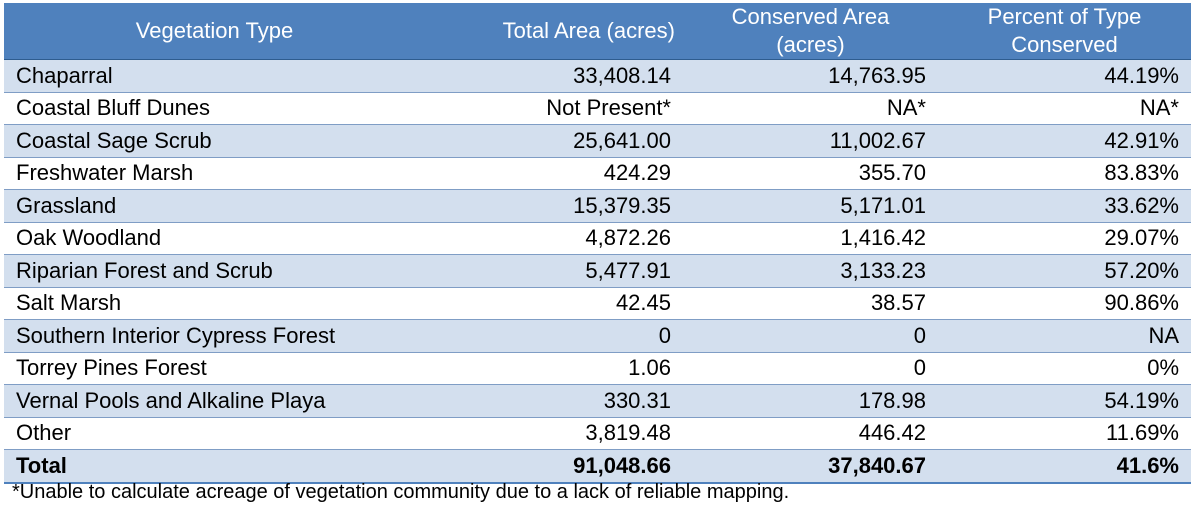 The height and width of the screenshot is (518, 1194). I want to click on cell-vegetation-type: Coastal Sage Scrub, so click(214, 141).